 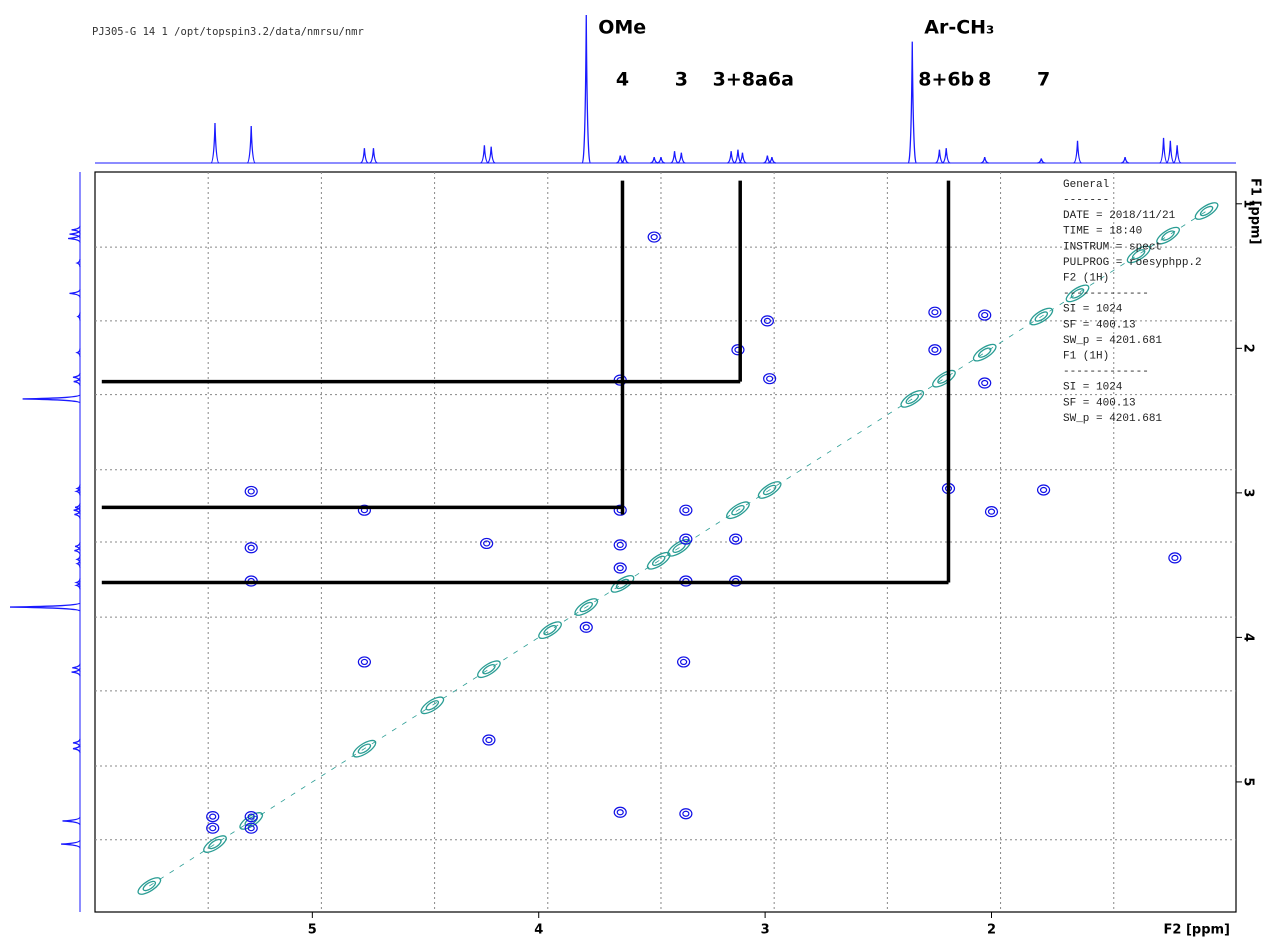 What do you see at coordinates (1248, 348) in the screenshot?
I see `y-tick-label: 2` at bounding box center [1248, 348].